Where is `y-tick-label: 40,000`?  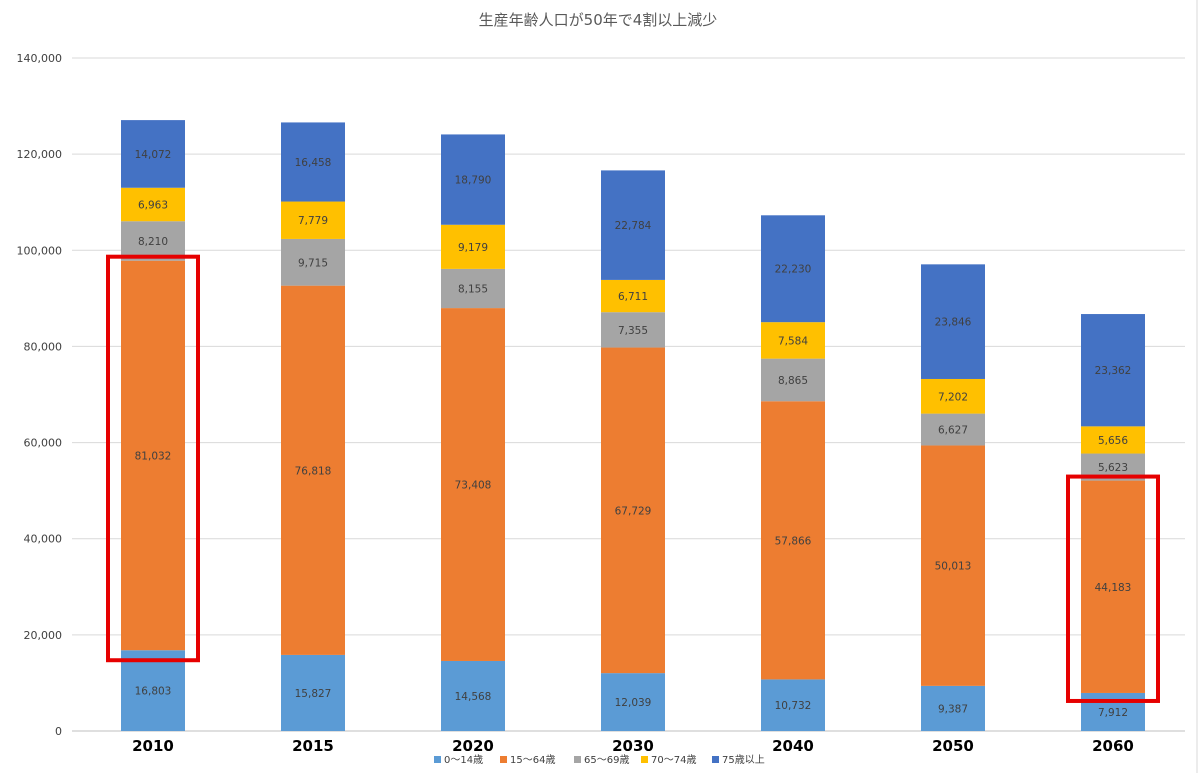 y-tick-label: 40,000 is located at coordinates (43, 539).